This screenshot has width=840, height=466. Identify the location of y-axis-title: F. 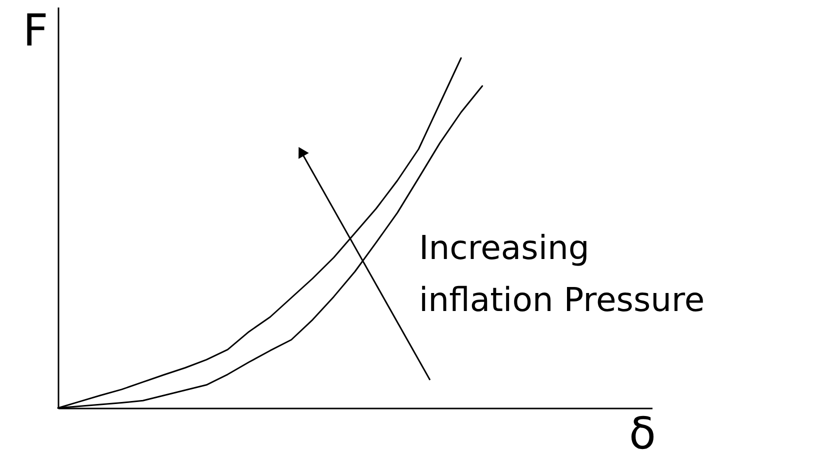
(35, 31).